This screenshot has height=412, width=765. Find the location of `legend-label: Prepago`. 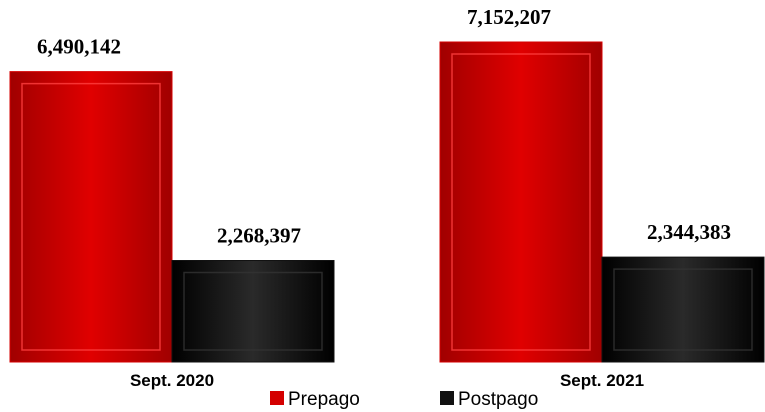

legend-label: Prepago is located at coordinates (324, 399).